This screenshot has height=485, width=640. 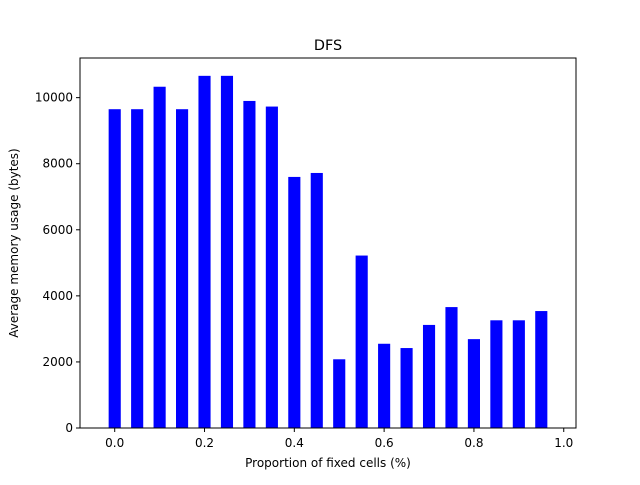 I want to click on y-tick-label: 2000, so click(x=57, y=362).